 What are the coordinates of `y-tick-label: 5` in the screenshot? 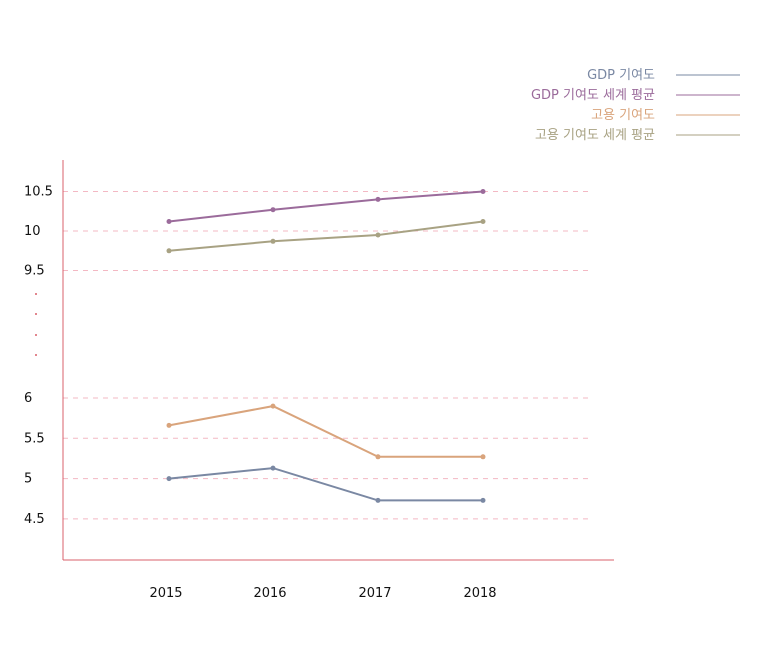 It's located at (28, 479).